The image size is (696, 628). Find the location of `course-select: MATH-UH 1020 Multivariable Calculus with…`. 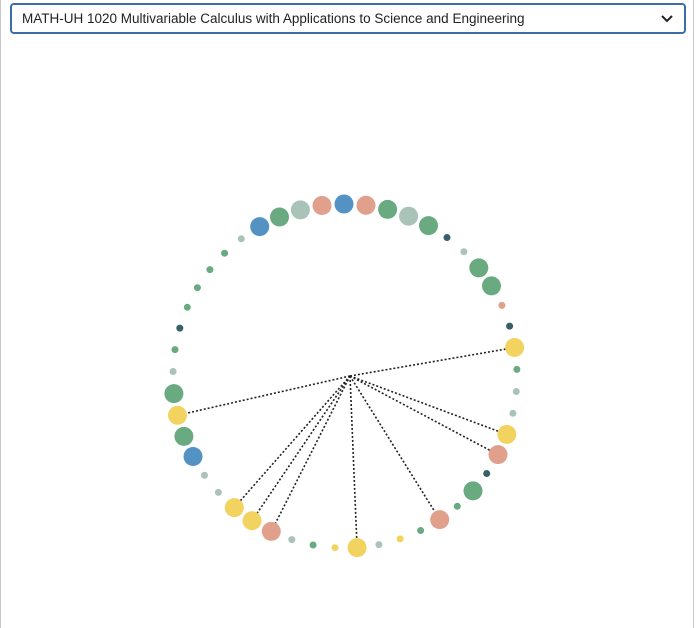

course-select: MATH-UH 1020 Multivariable Calculus with… is located at coordinates (348, 18).